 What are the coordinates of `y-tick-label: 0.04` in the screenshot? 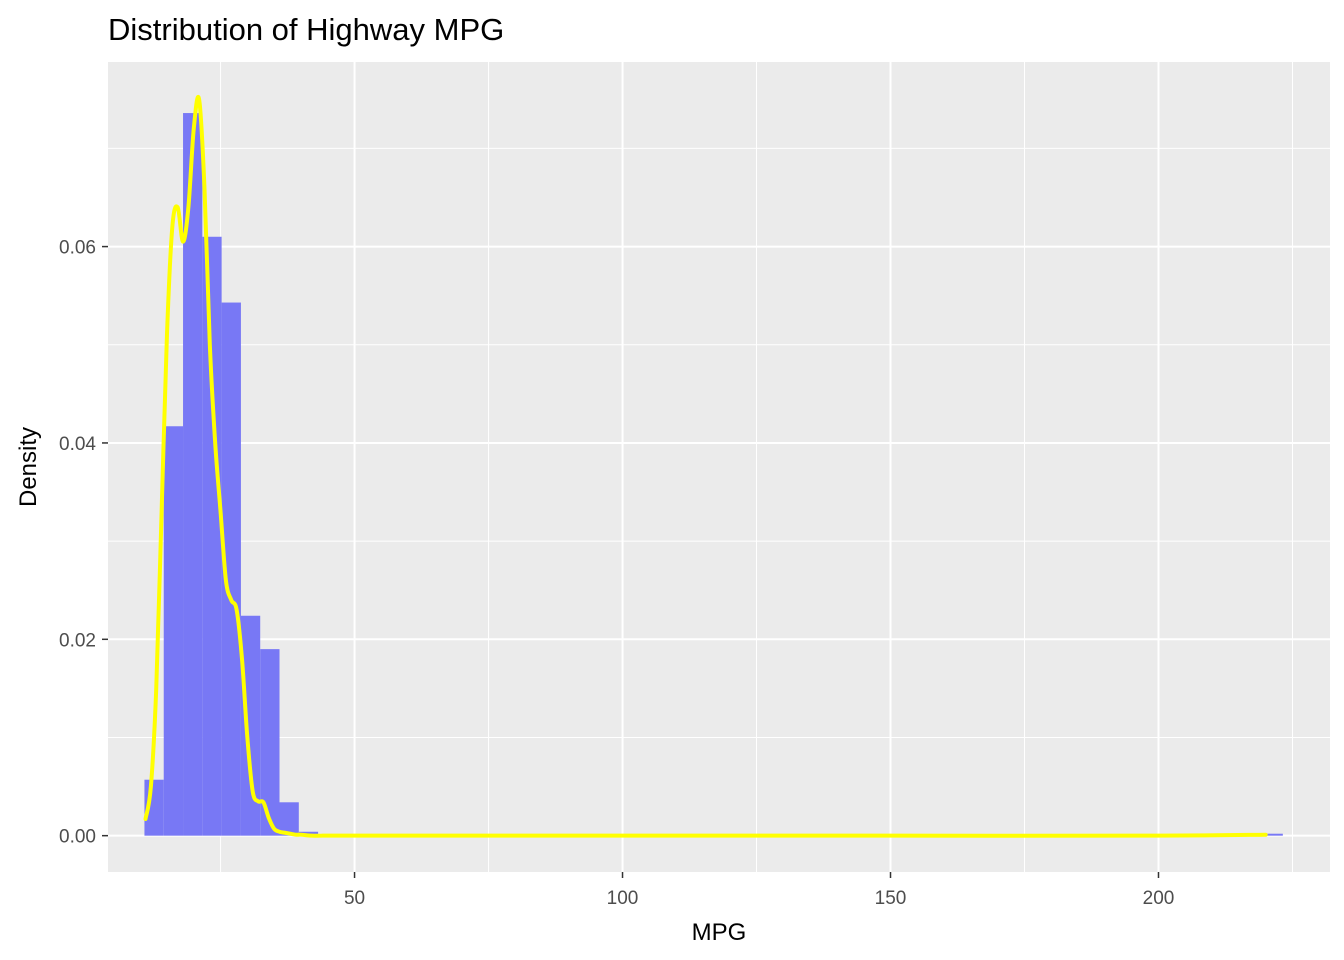 It's located at (77, 444).